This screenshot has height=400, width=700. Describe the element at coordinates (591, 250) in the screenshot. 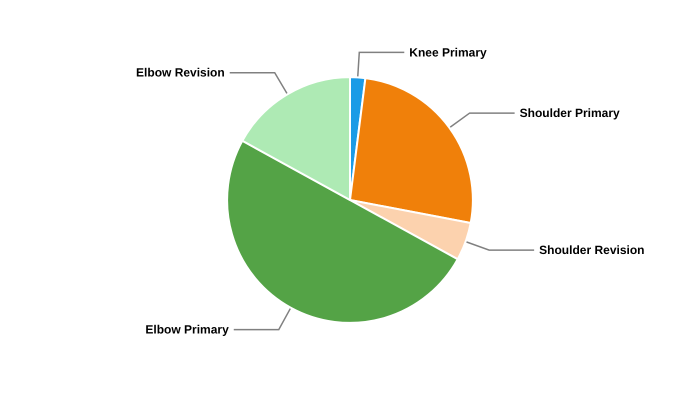

I see `slice-label: Shoulder Revision` at that location.